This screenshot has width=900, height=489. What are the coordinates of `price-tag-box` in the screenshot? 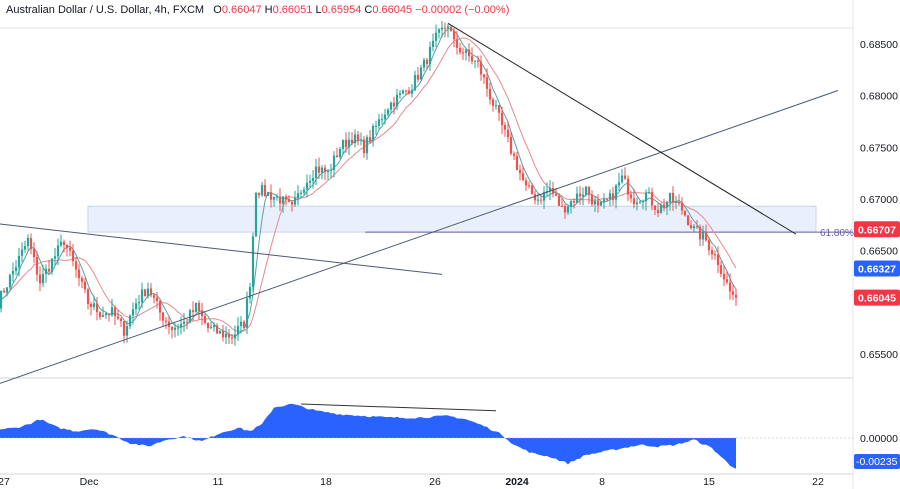 It's located at (877, 229).